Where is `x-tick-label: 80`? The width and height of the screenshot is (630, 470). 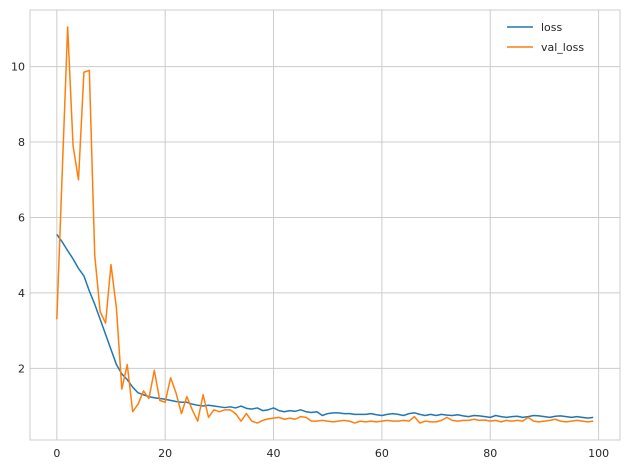 x-tick-label: 80 is located at coordinates (490, 453).